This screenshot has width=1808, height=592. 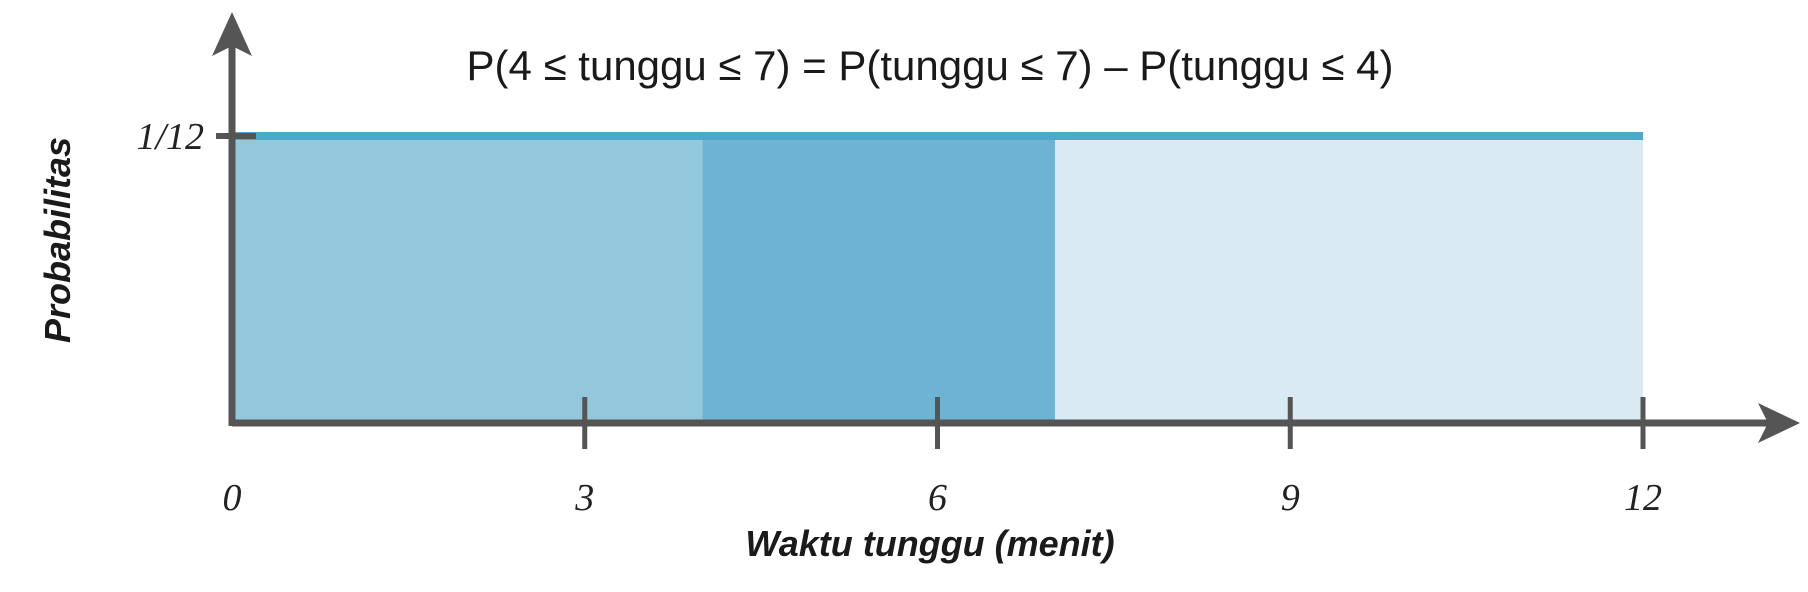 What do you see at coordinates (232, 34) in the screenshot?
I see `y-axis-arrow-icon` at bounding box center [232, 34].